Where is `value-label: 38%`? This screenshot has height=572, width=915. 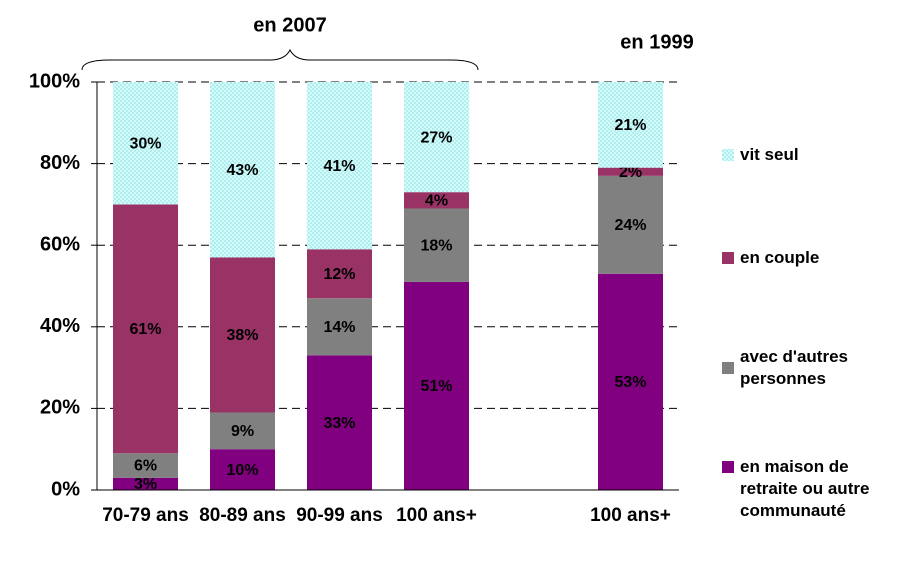
value-label: 38% is located at coordinates (242, 335).